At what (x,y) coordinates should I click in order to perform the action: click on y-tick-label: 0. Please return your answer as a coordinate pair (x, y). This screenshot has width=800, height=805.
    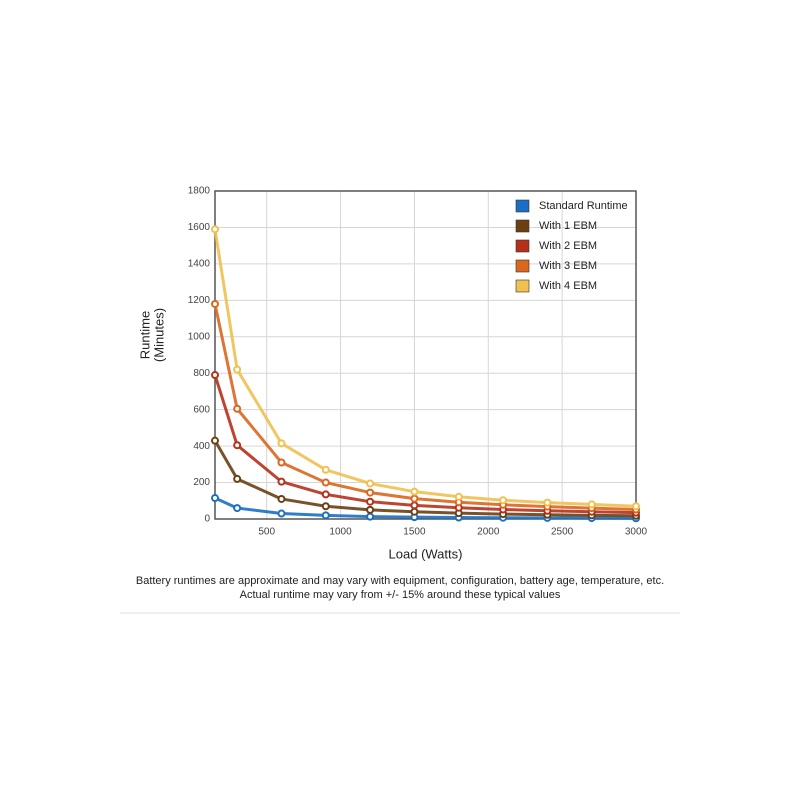
    Looking at the image, I should click on (207, 519).